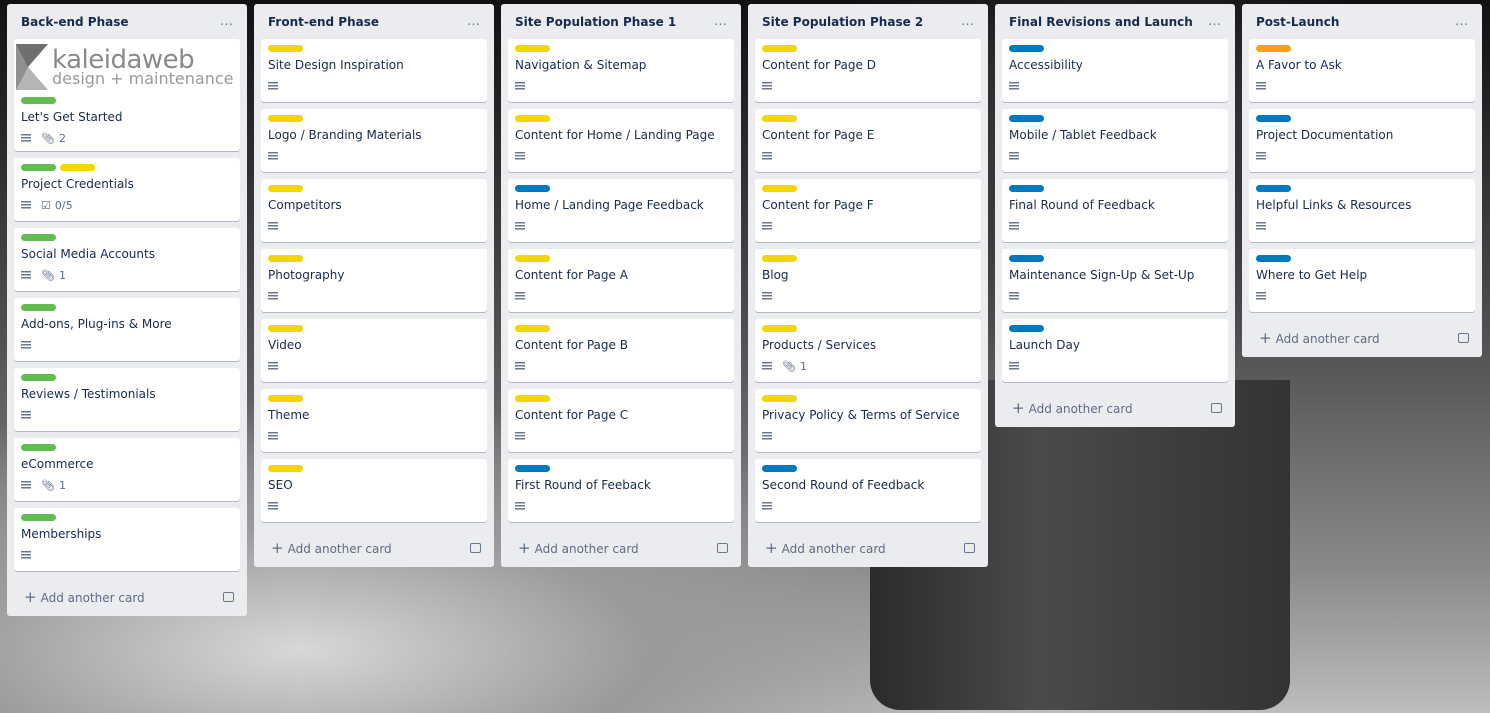  What do you see at coordinates (621, 420) in the screenshot?
I see `card: Content for Page C` at bounding box center [621, 420].